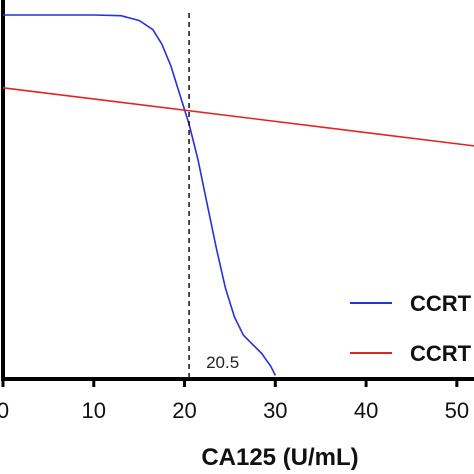 Image resolution: width=474 pixels, height=474 pixels. Describe the element at coordinates (457, 410) in the screenshot. I see `x-tick-label-5: 50` at that location.